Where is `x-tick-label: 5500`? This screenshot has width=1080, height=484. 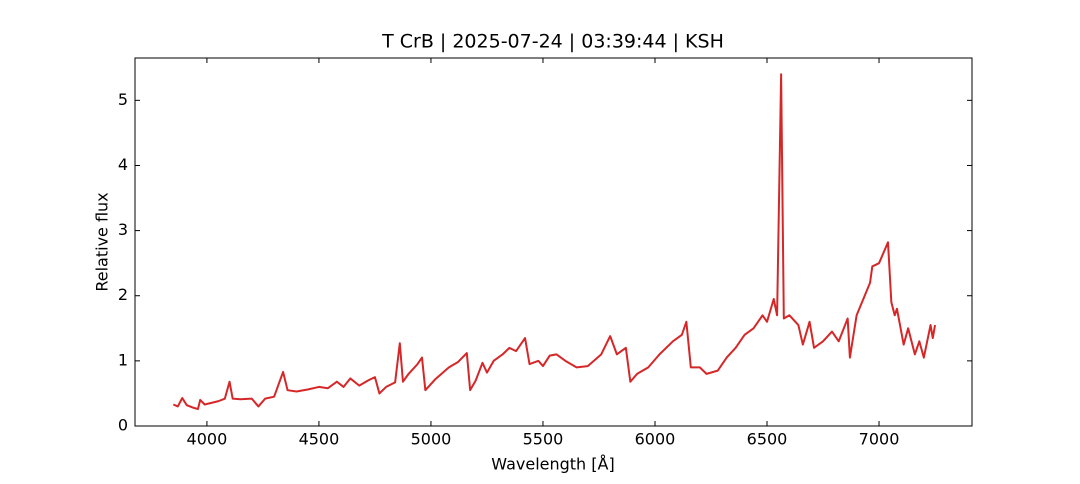
x-tick-label: 5500 is located at coordinates (543, 439).